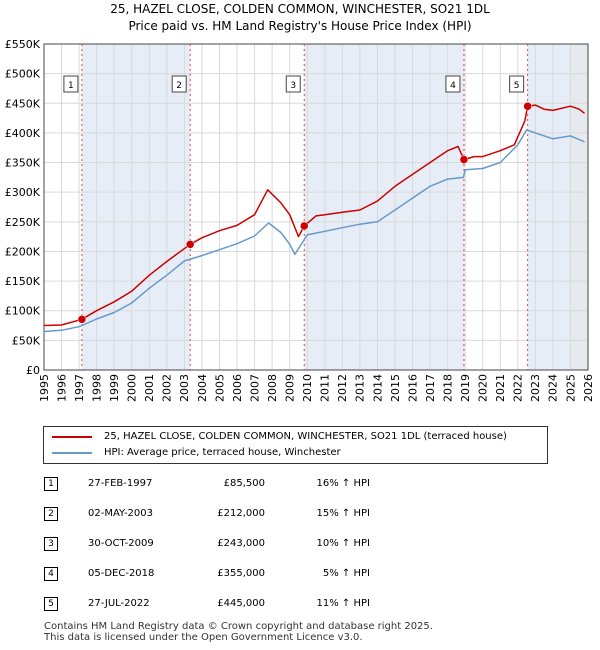 The image size is (600, 650). Describe the element at coordinates (241, 573) in the screenshot. I see `transaction-price: £355,000` at that location.